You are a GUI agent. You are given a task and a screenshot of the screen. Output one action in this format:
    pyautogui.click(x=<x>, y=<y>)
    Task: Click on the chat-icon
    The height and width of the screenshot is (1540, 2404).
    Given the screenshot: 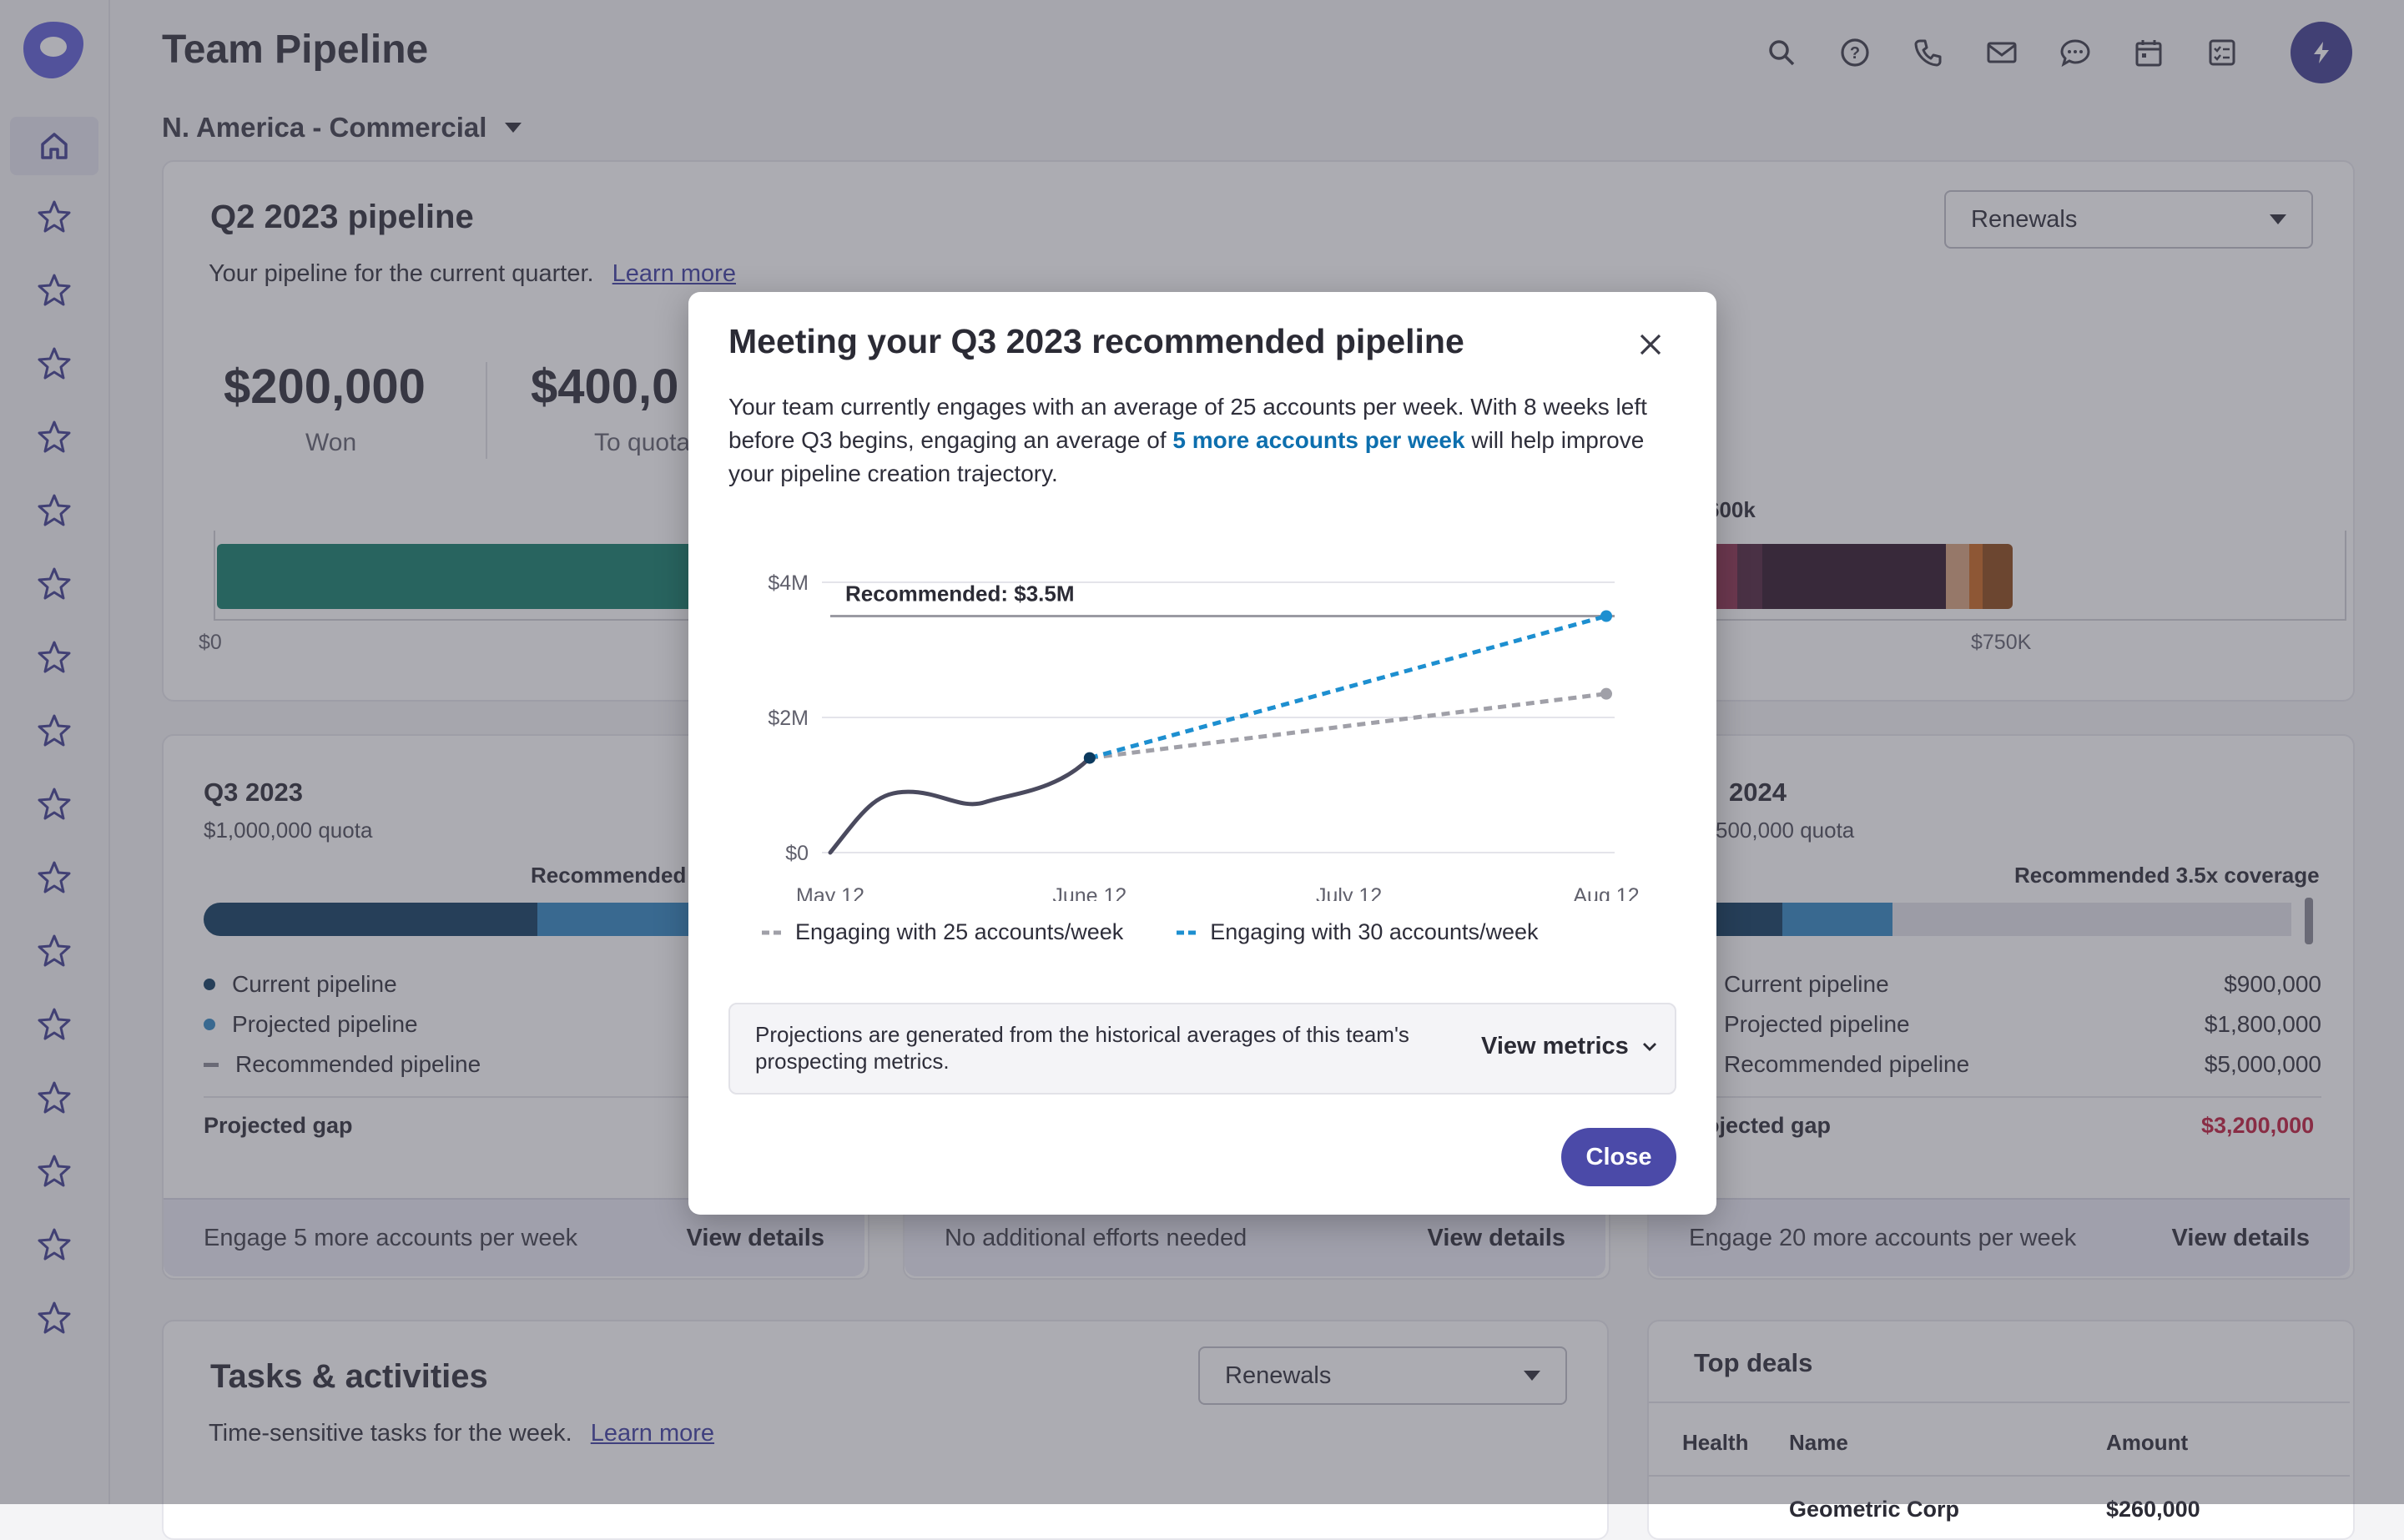 What is the action you would take?
    pyautogui.click(x=2075, y=52)
    